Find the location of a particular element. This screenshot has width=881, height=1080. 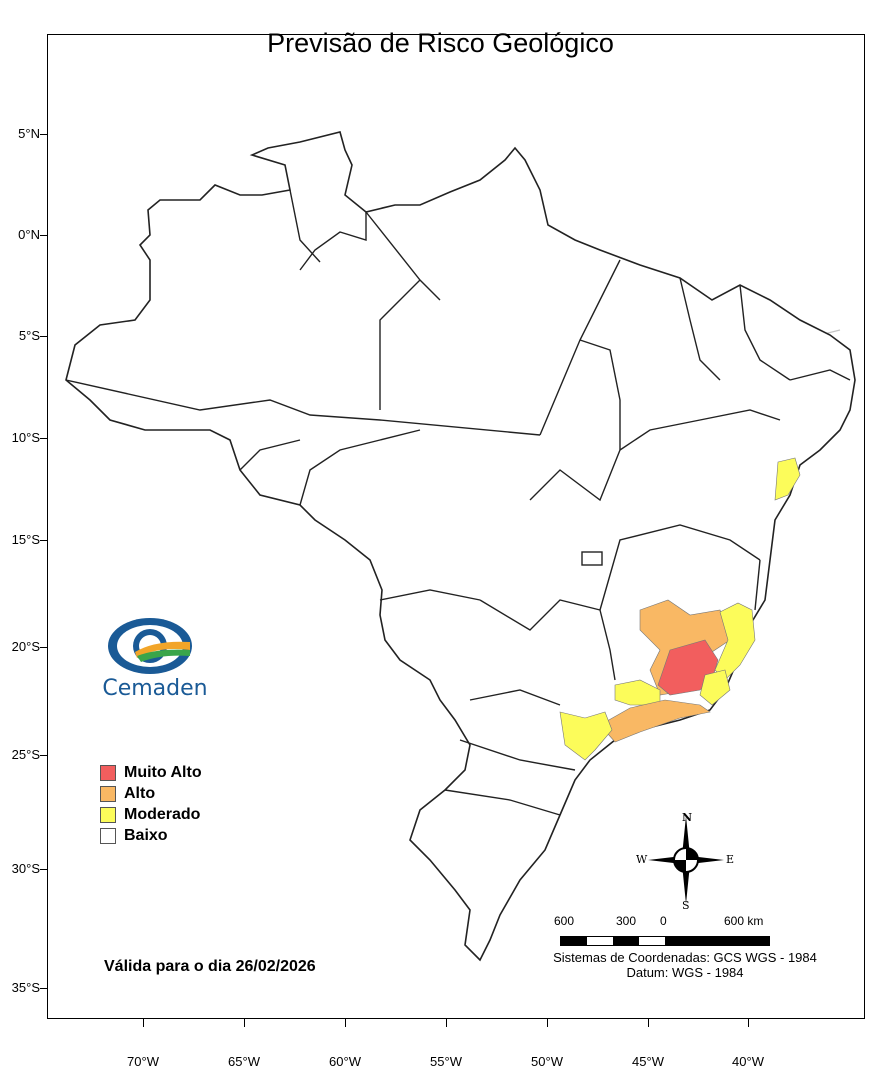

lon-label-55w: 55°W is located at coordinates (446, 1061).